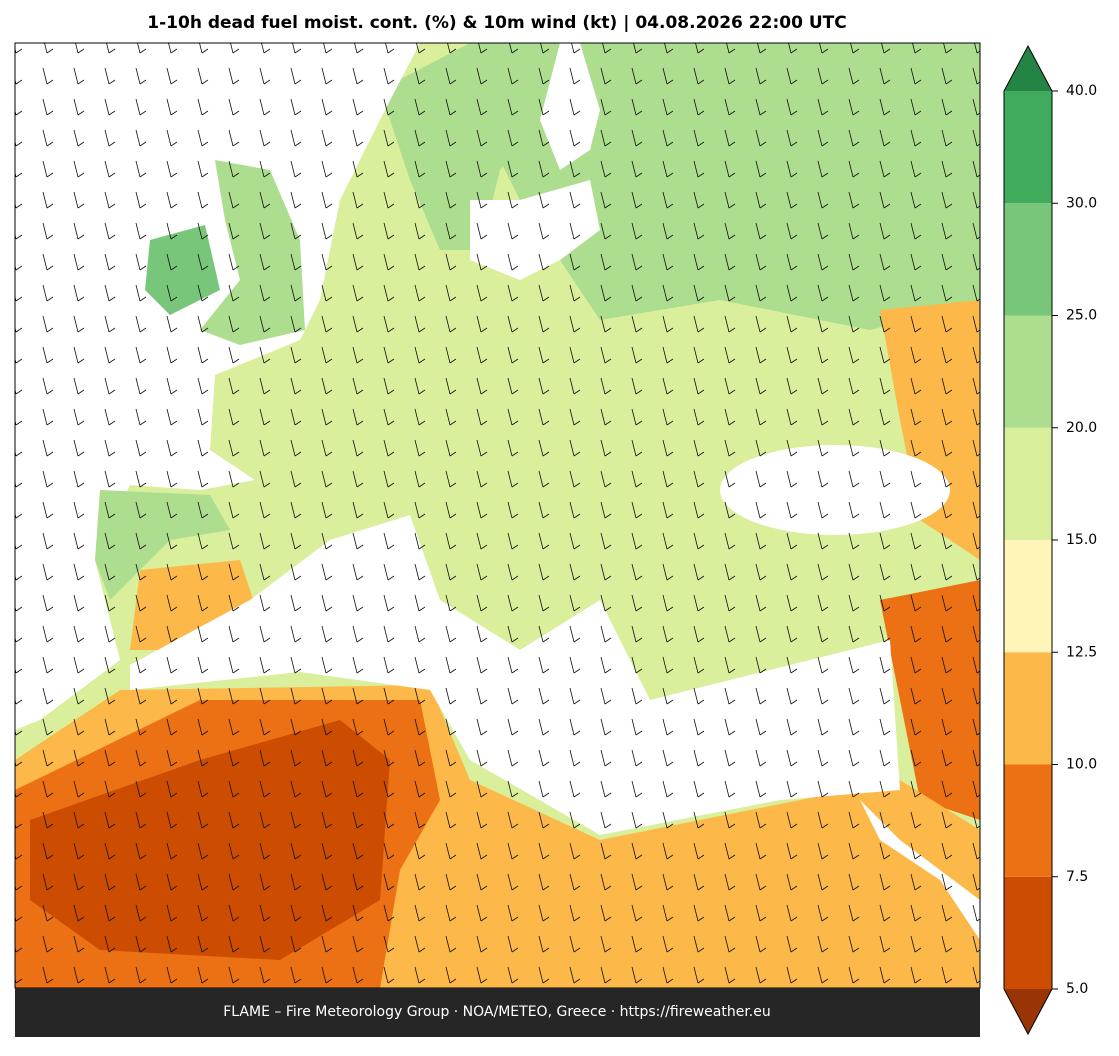  I want to click on colorbar-tick-label: 7.5, so click(1077, 877).